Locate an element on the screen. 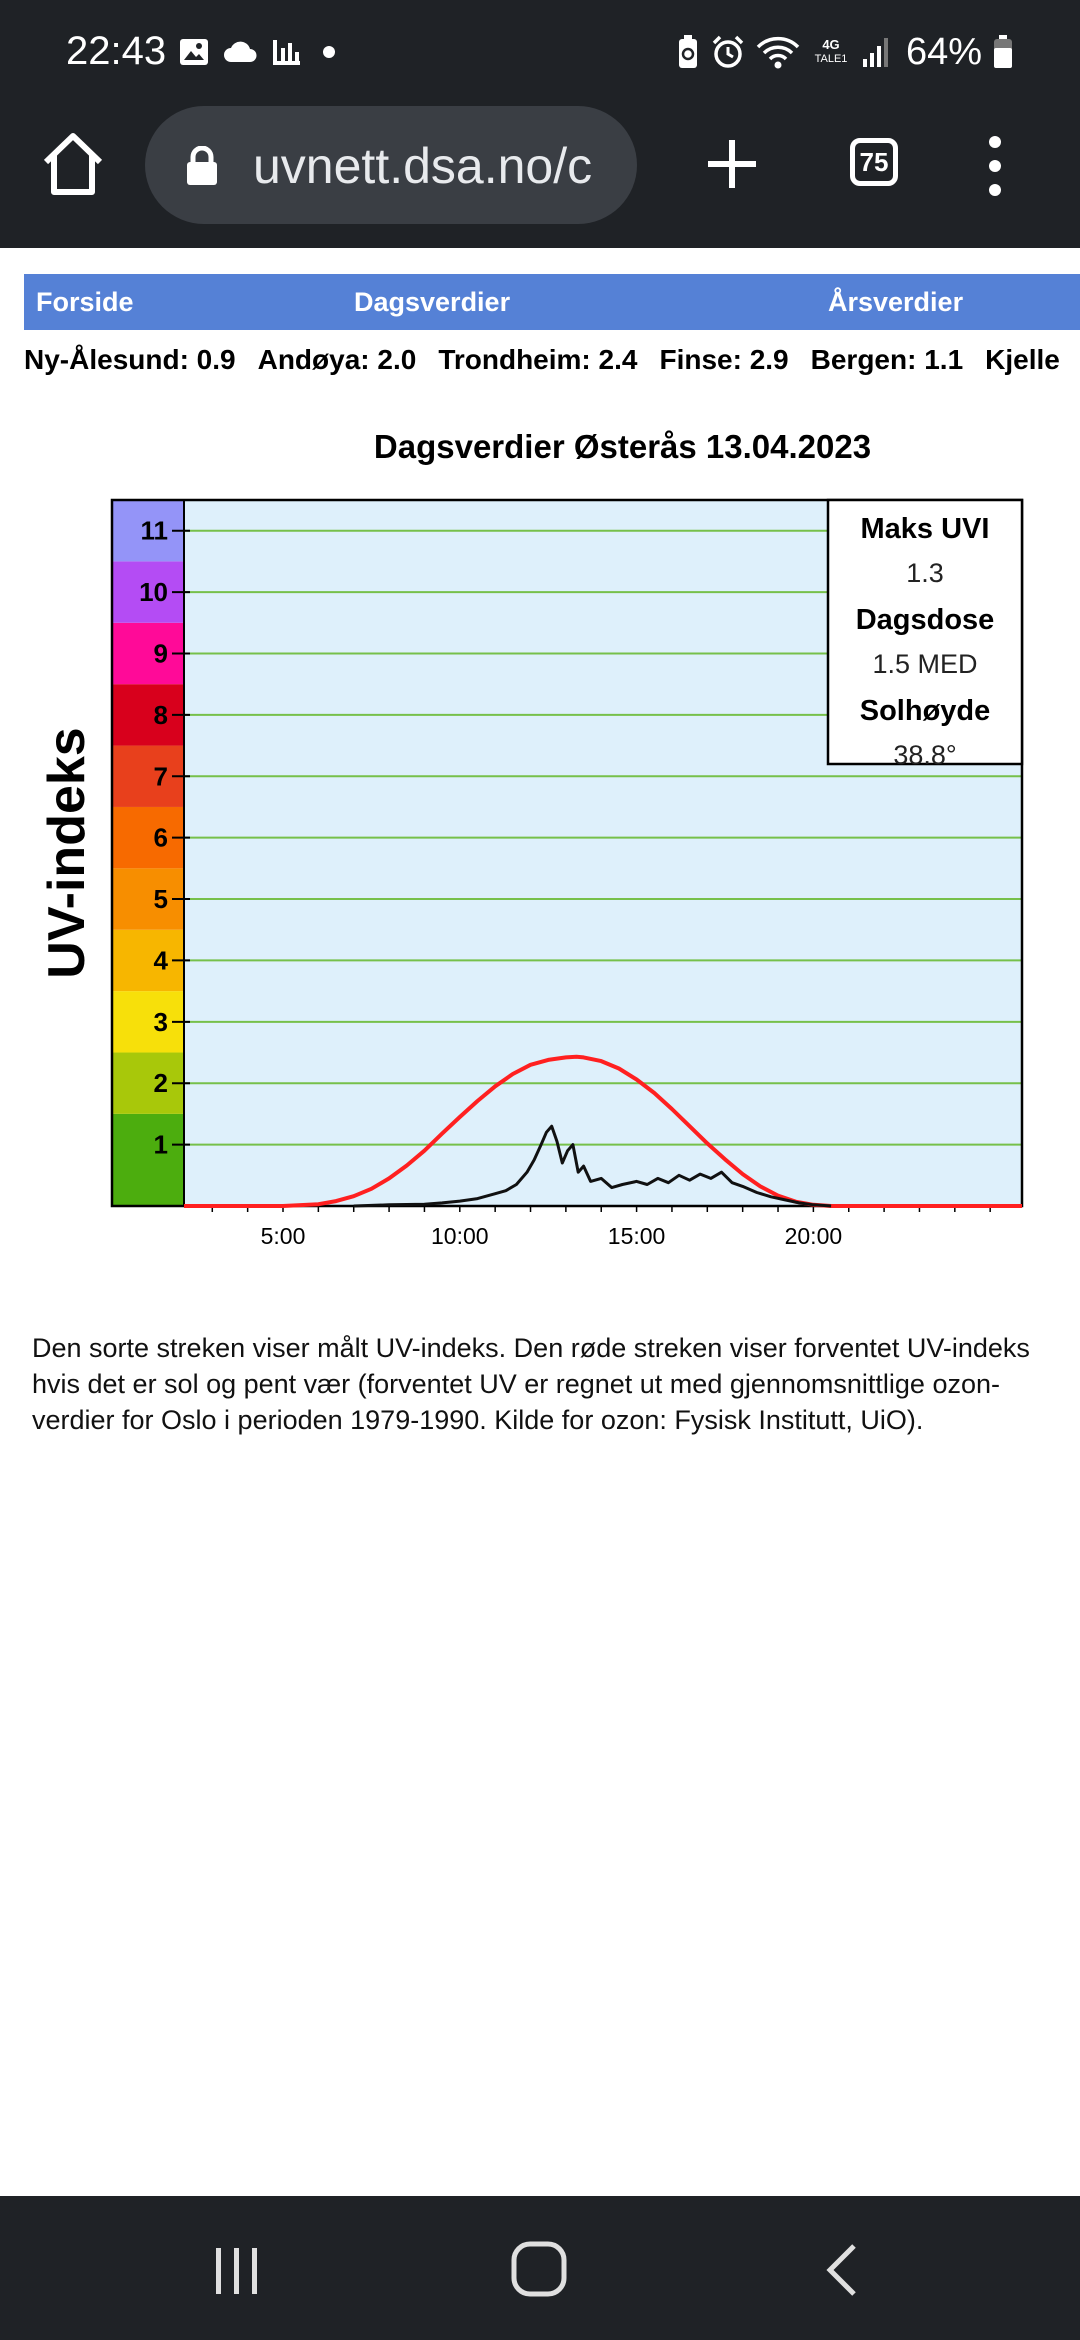 The width and height of the screenshot is (1080, 2340). system-navigation-bar is located at coordinates (540, 2268).